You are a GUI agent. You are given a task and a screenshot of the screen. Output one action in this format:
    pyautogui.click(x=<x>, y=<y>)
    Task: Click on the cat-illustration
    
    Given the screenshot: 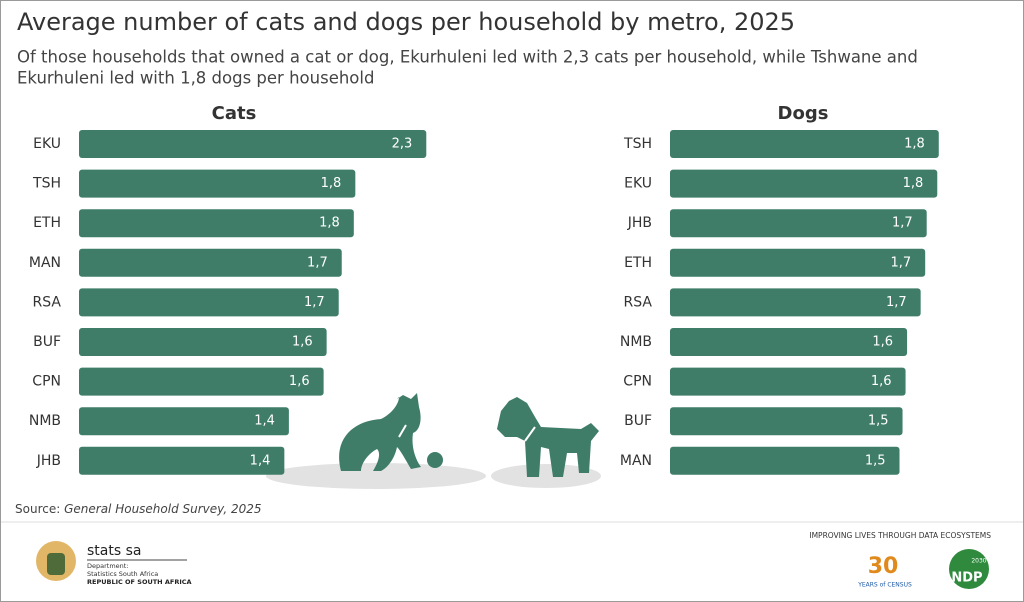 What is the action you would take?
    pyautogui.click(x=376, y=441)
    